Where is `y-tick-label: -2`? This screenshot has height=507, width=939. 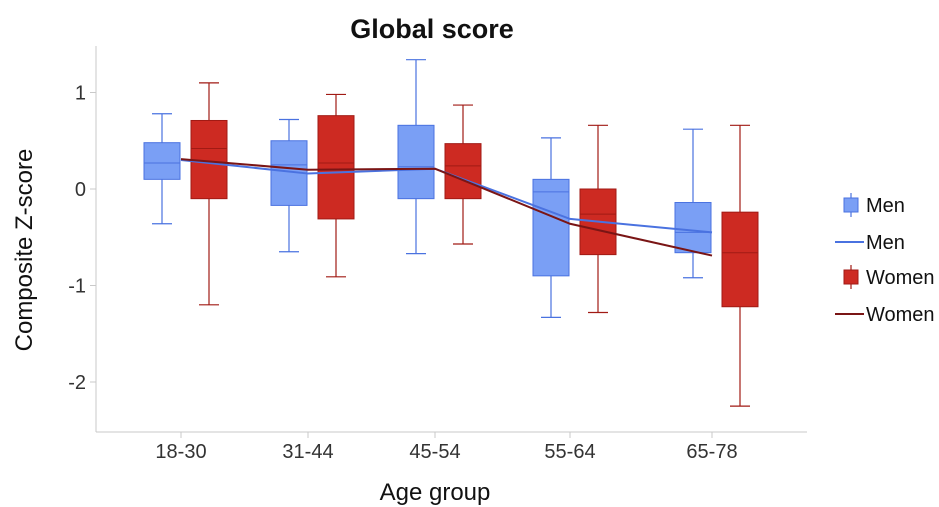 y-tick-label: -2 is located at coordinates (77, 383).